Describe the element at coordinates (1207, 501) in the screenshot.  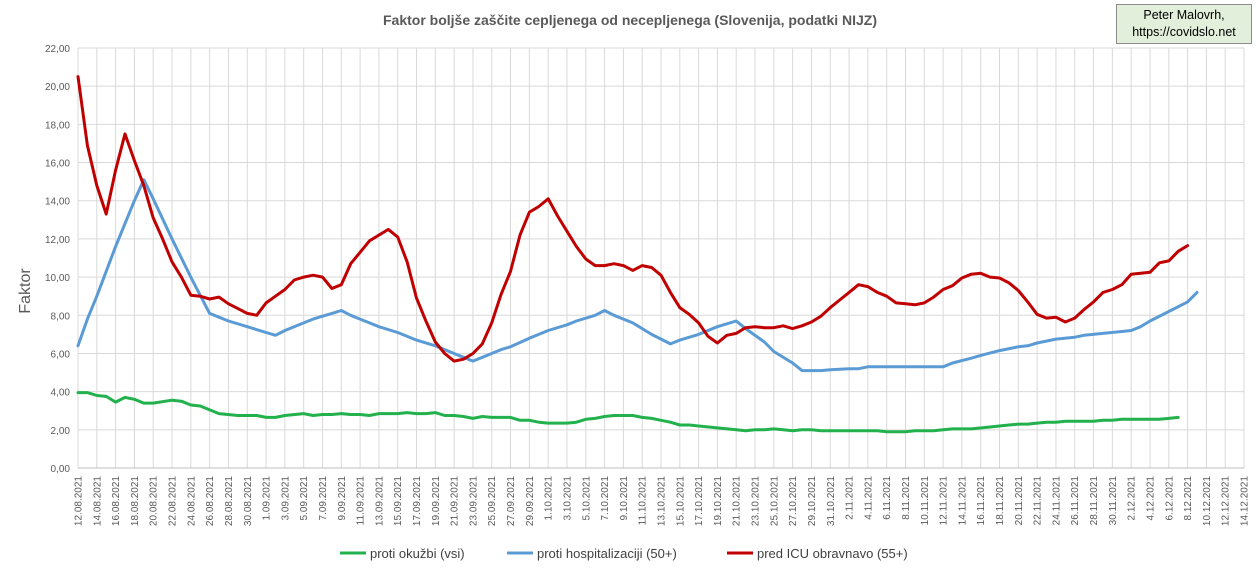
I see `x-tick-label: 10.12.2021` at that location.